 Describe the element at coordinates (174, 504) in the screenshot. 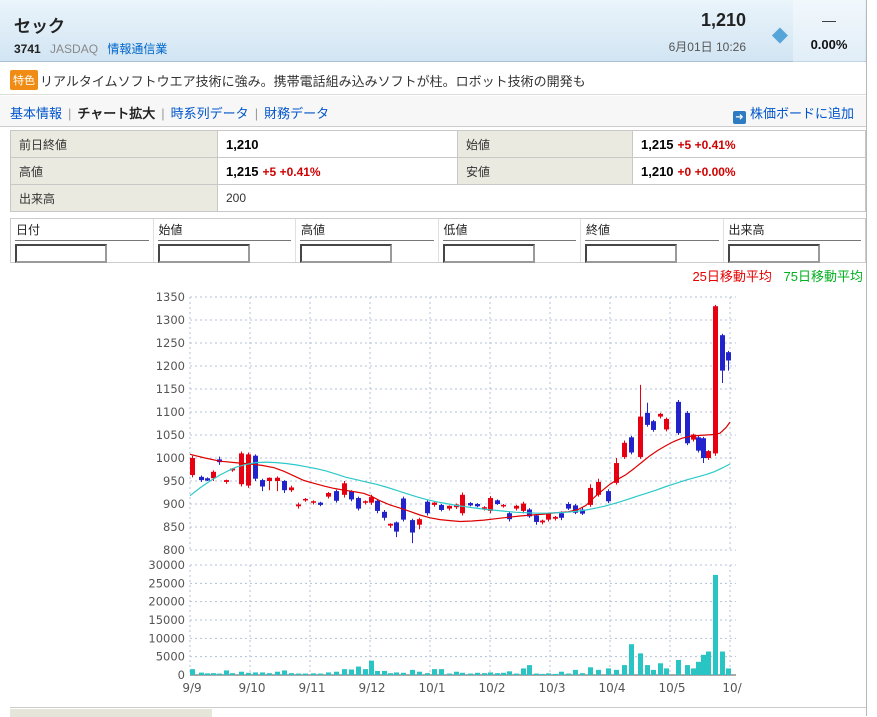

I see `svg-text: 900` at that location.